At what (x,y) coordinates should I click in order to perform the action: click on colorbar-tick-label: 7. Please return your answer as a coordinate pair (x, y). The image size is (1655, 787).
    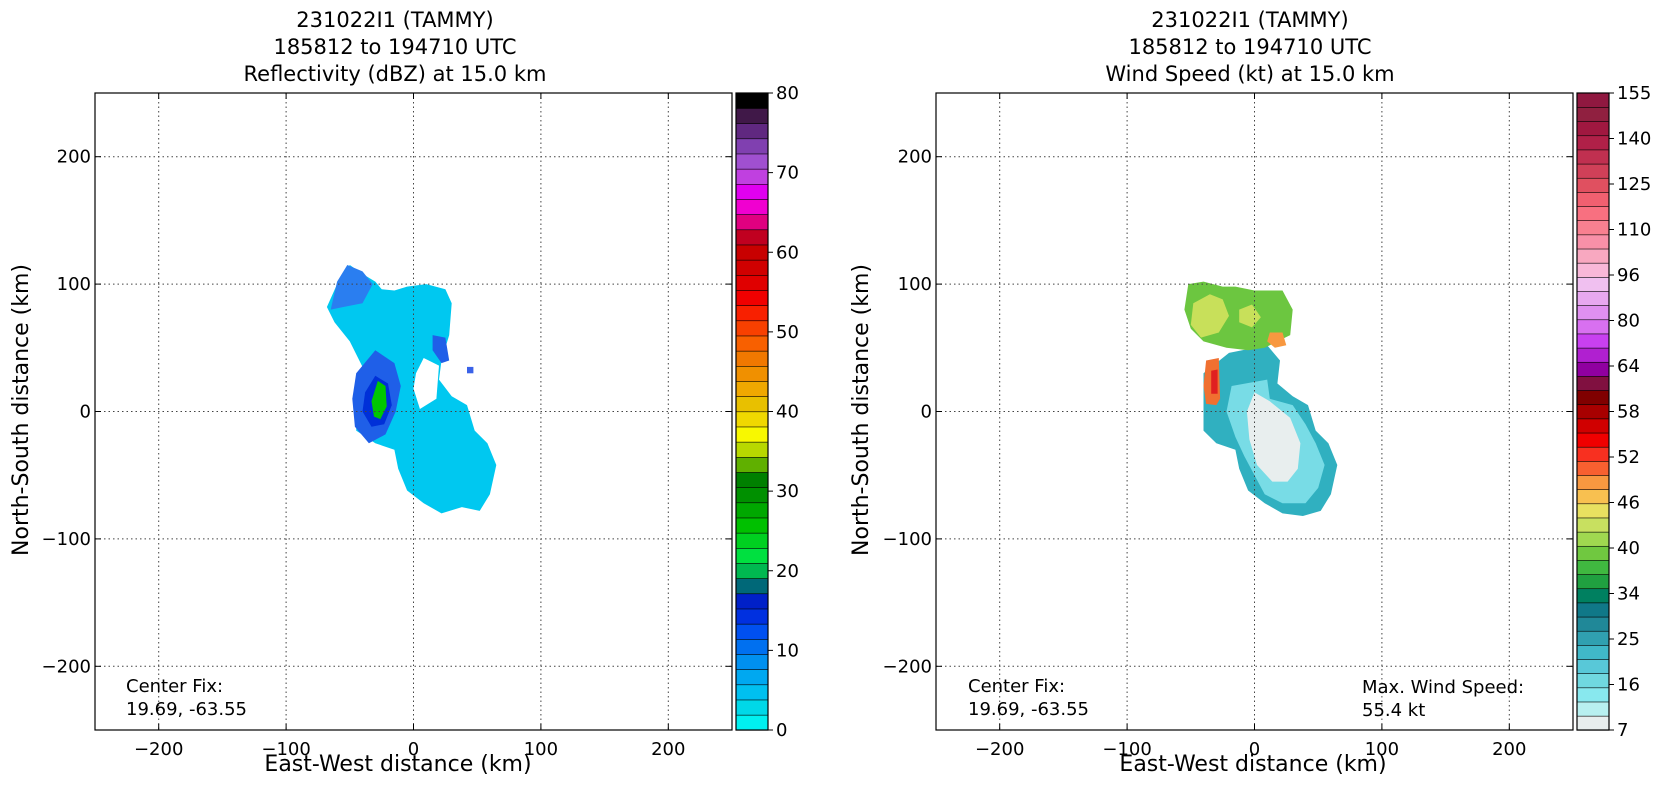
    Looking at the image, I should click on (1622, 730).